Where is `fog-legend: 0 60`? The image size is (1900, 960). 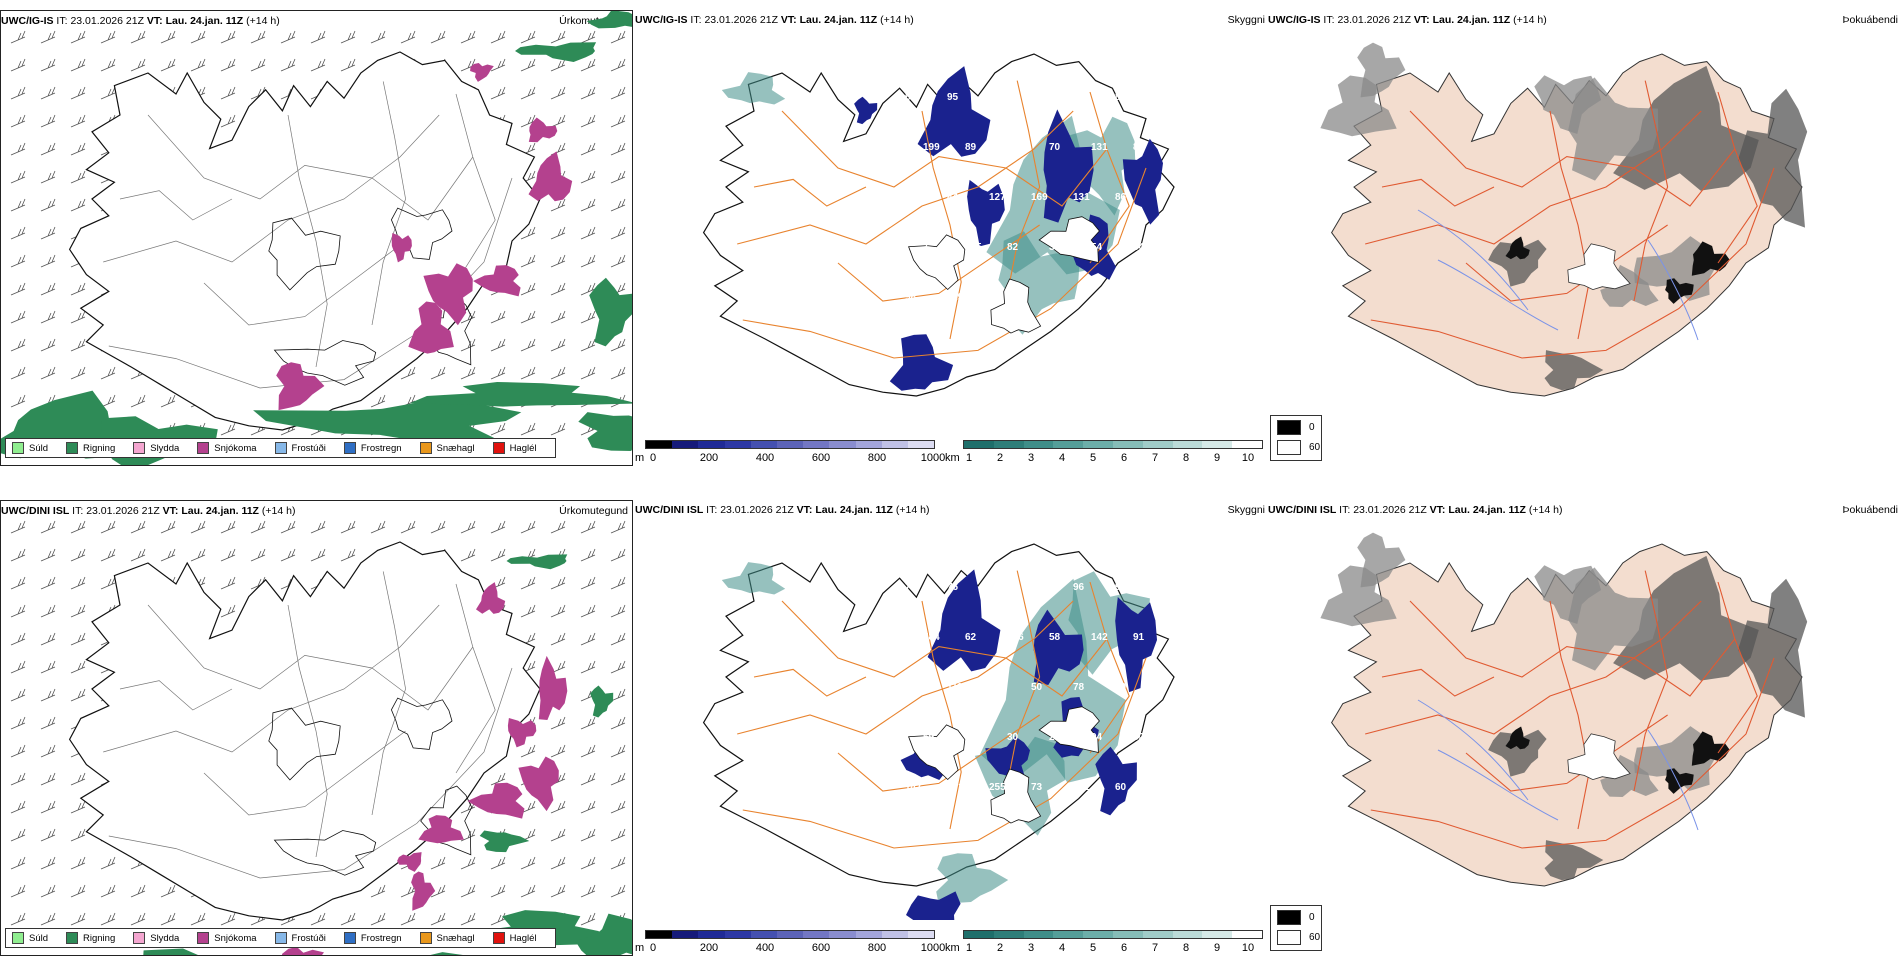 fog-legend: 0 60 is located at coordinates (1296, 928).